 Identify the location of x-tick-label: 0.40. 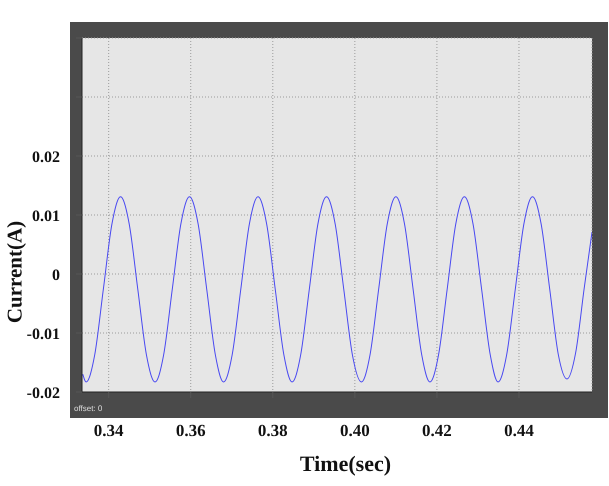
(355, 430).